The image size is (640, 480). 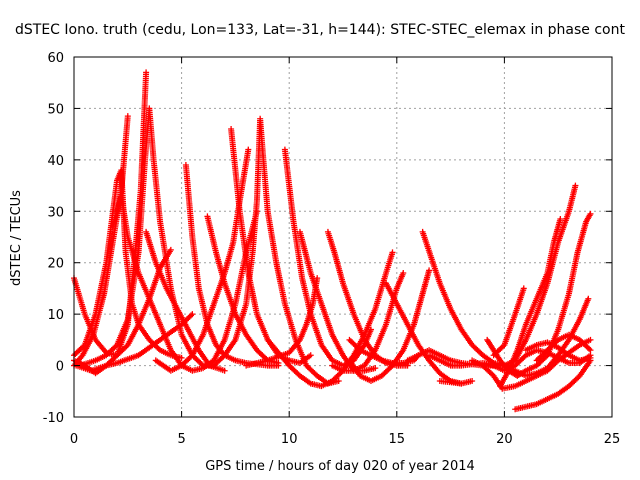 What do you see at coordinates (60, 367) in the screenshot?
I see `y-tick-label: 0` at bounding box center [60, 367].